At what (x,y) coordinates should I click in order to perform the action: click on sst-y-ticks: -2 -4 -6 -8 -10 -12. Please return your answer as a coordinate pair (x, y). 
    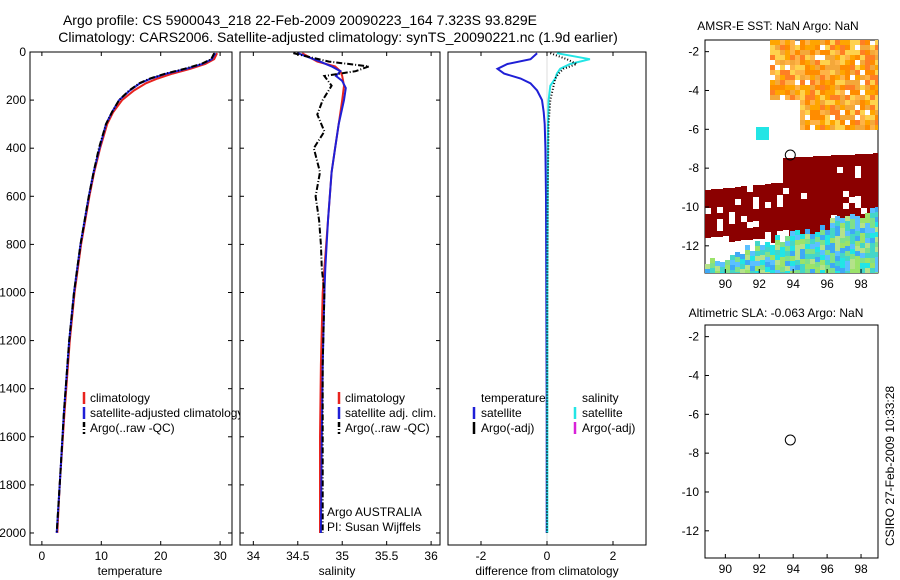
    Looking at the image, I should click on (695, 149).